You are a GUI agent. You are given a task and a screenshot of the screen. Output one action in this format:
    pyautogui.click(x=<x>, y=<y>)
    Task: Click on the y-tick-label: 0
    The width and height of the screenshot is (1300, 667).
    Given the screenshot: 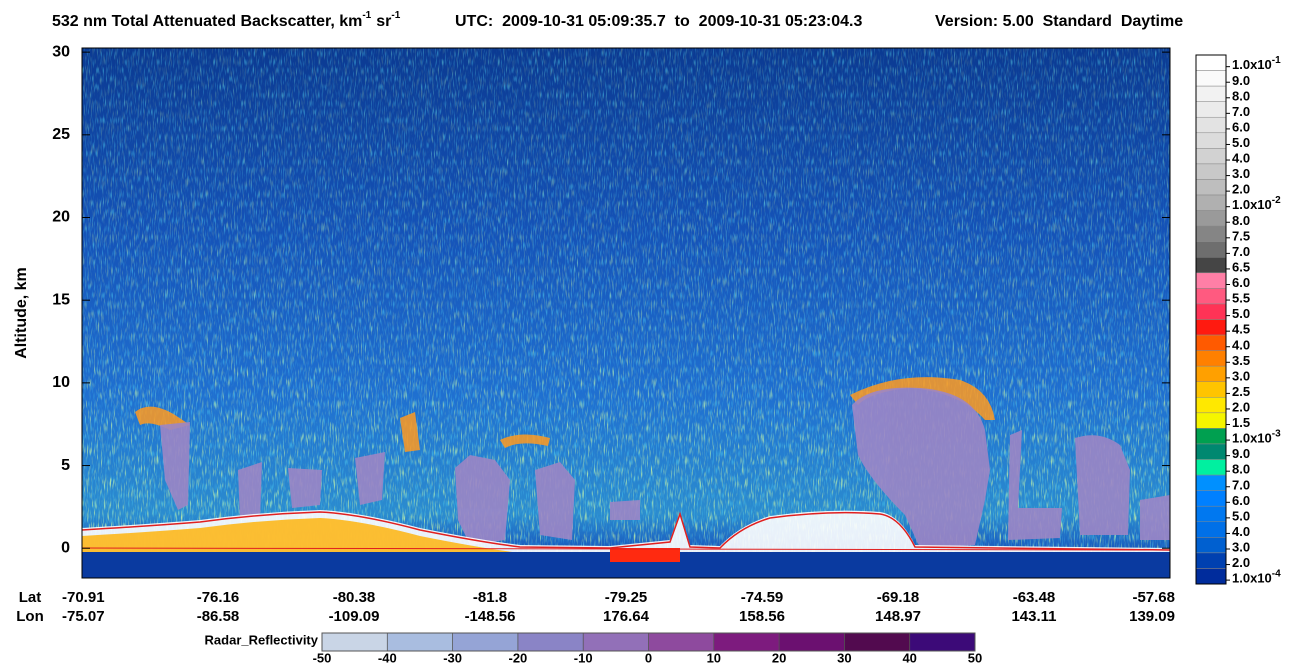 What is the action you would take?
    pyautogui.click(x=65, y=547)
    